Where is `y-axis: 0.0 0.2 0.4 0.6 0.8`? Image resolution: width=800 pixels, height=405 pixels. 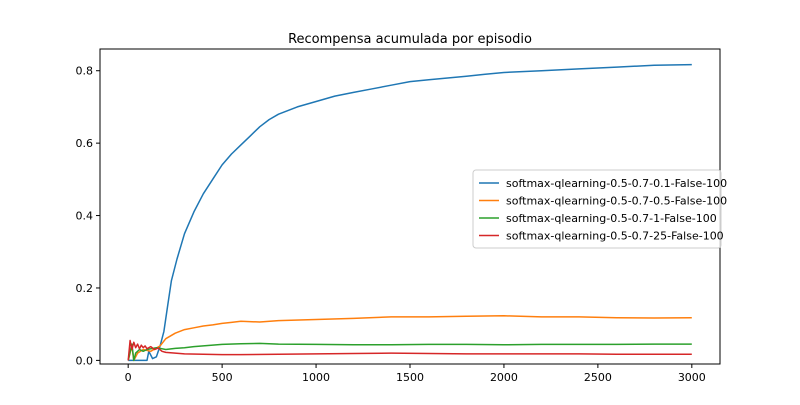 y-axis: 0.0 0.2 0.4 0.6 0.8 is located at coordinates (88, 216).